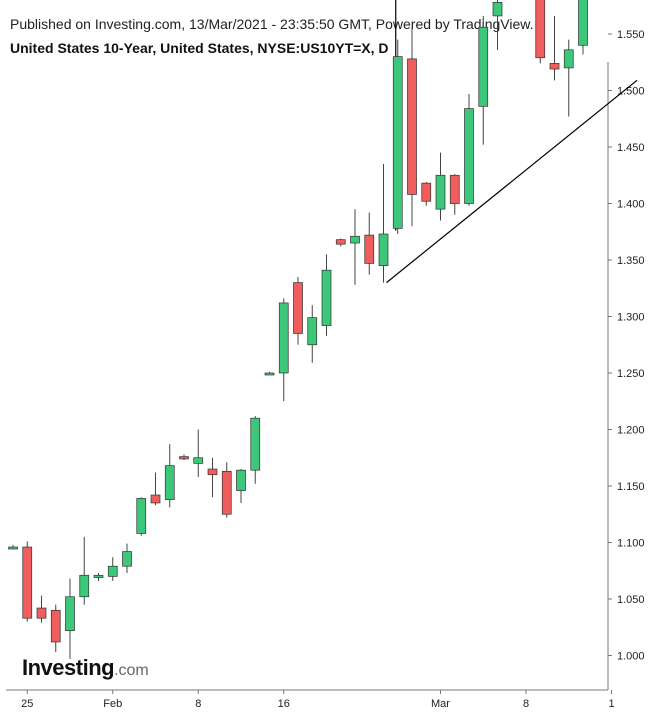 The width and height of the screenshot is (655, 714). What do you see at coordinates (112, 704) in the screenshot?
I see `x-tick-label: Feb` at bounding box center [112, 704].